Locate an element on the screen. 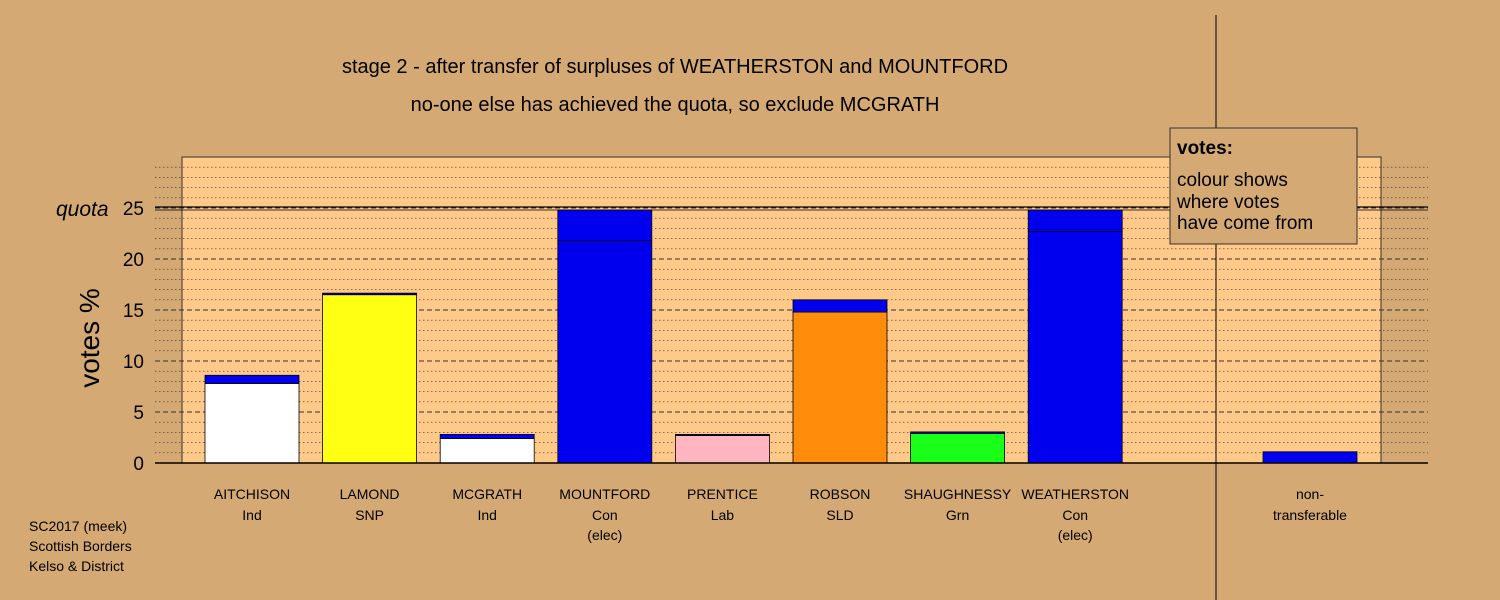 Image resolution: width=1500 pixels, height=600 pixels. candidate-name: WEATHERSTON is located at coordinates (1075, 494).